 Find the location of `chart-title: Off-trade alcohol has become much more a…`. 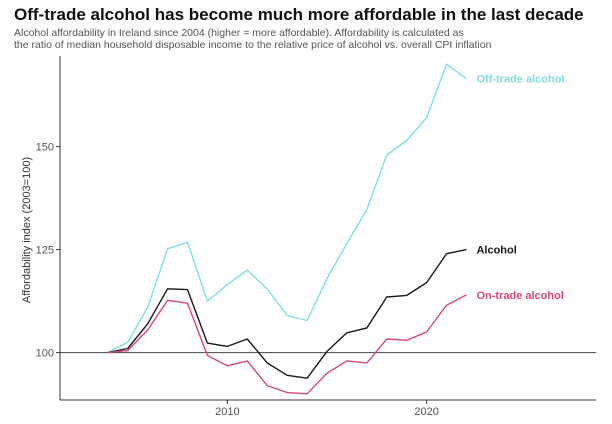

chart-title: Off-trade alcohol has become much more a… is located at coordinates (299, 14).